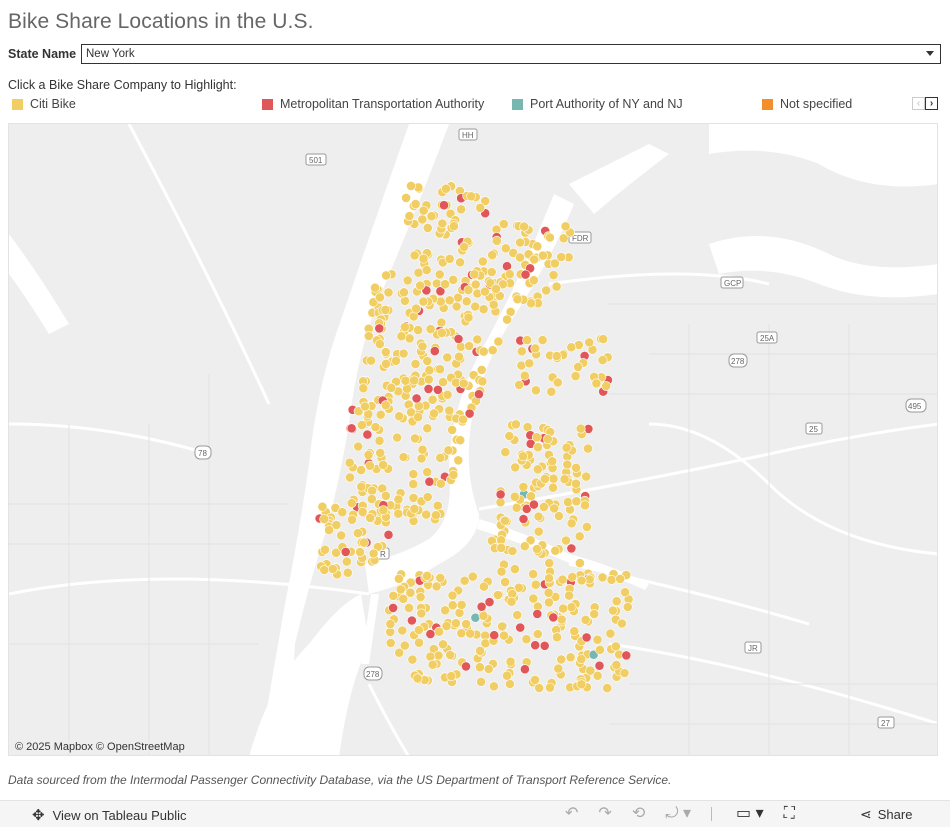  What do you see at coordinates (789, 813) in the screenshot?
I see `fullscreen-icon: ⛶` at bounding box center [789, 813].